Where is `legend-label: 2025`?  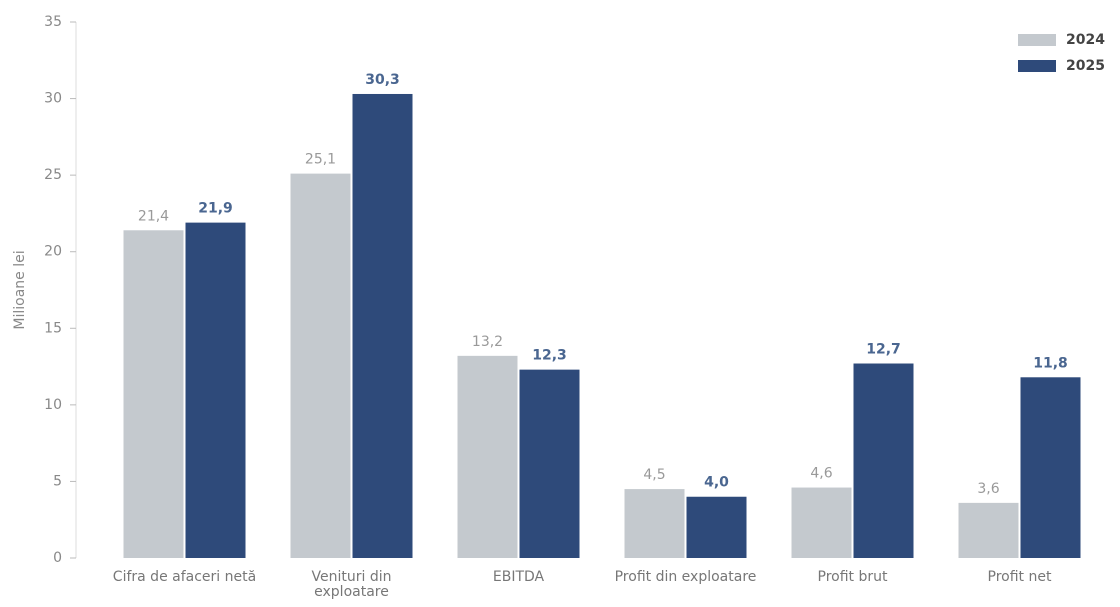
legend-label: 2025 is located at coordinates (1085, 66).